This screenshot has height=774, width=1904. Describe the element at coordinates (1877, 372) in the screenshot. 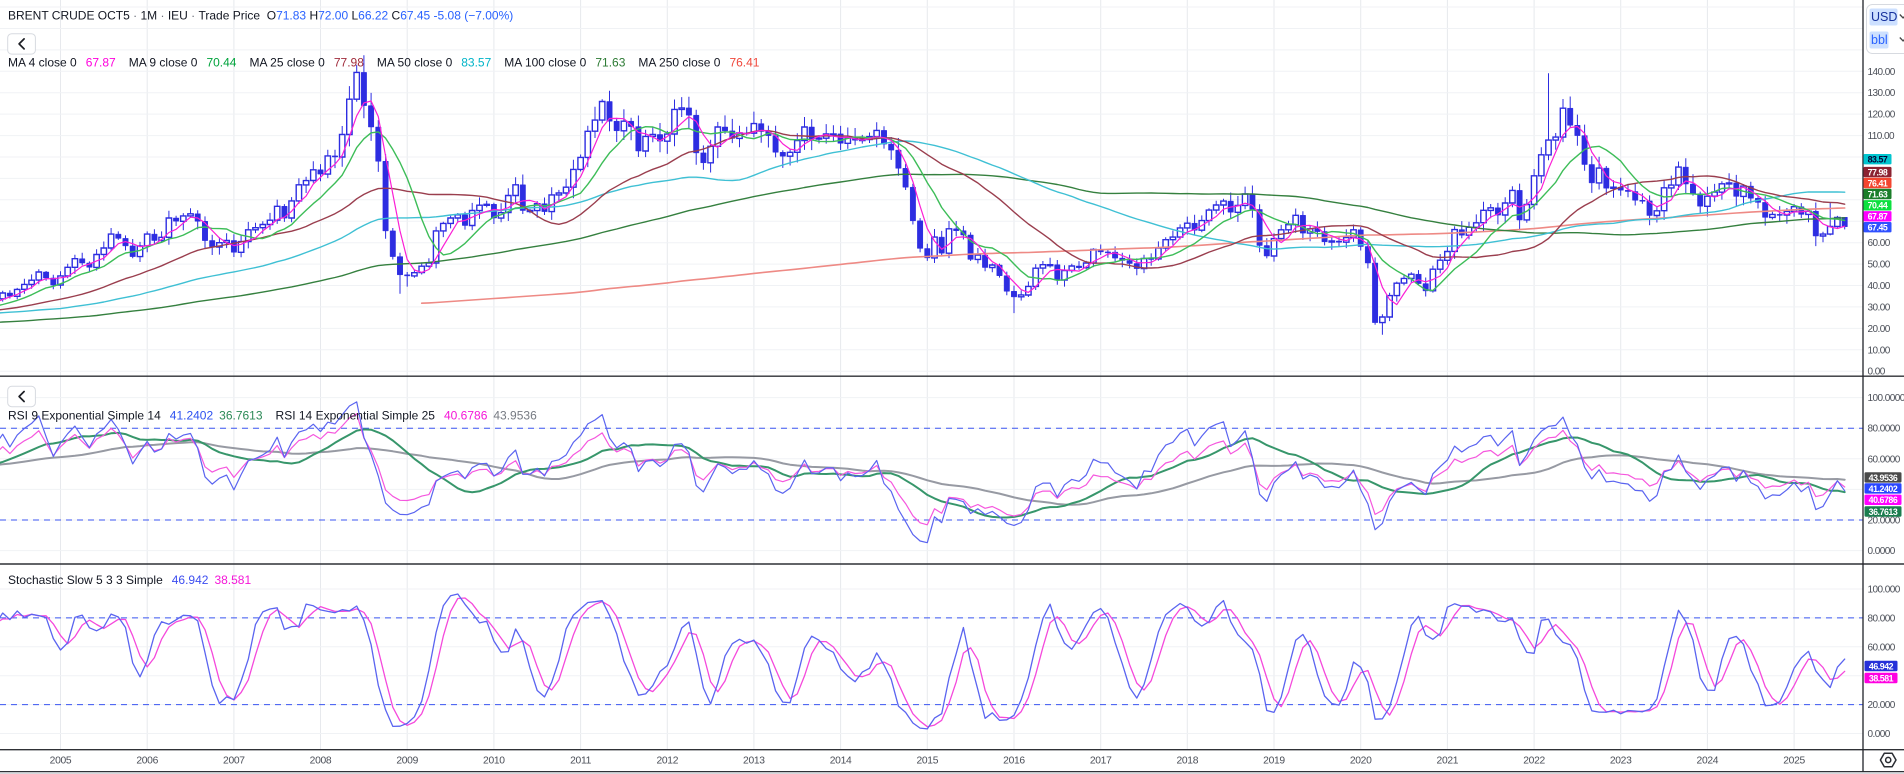

I see `svg-text: 0.00` at that location.